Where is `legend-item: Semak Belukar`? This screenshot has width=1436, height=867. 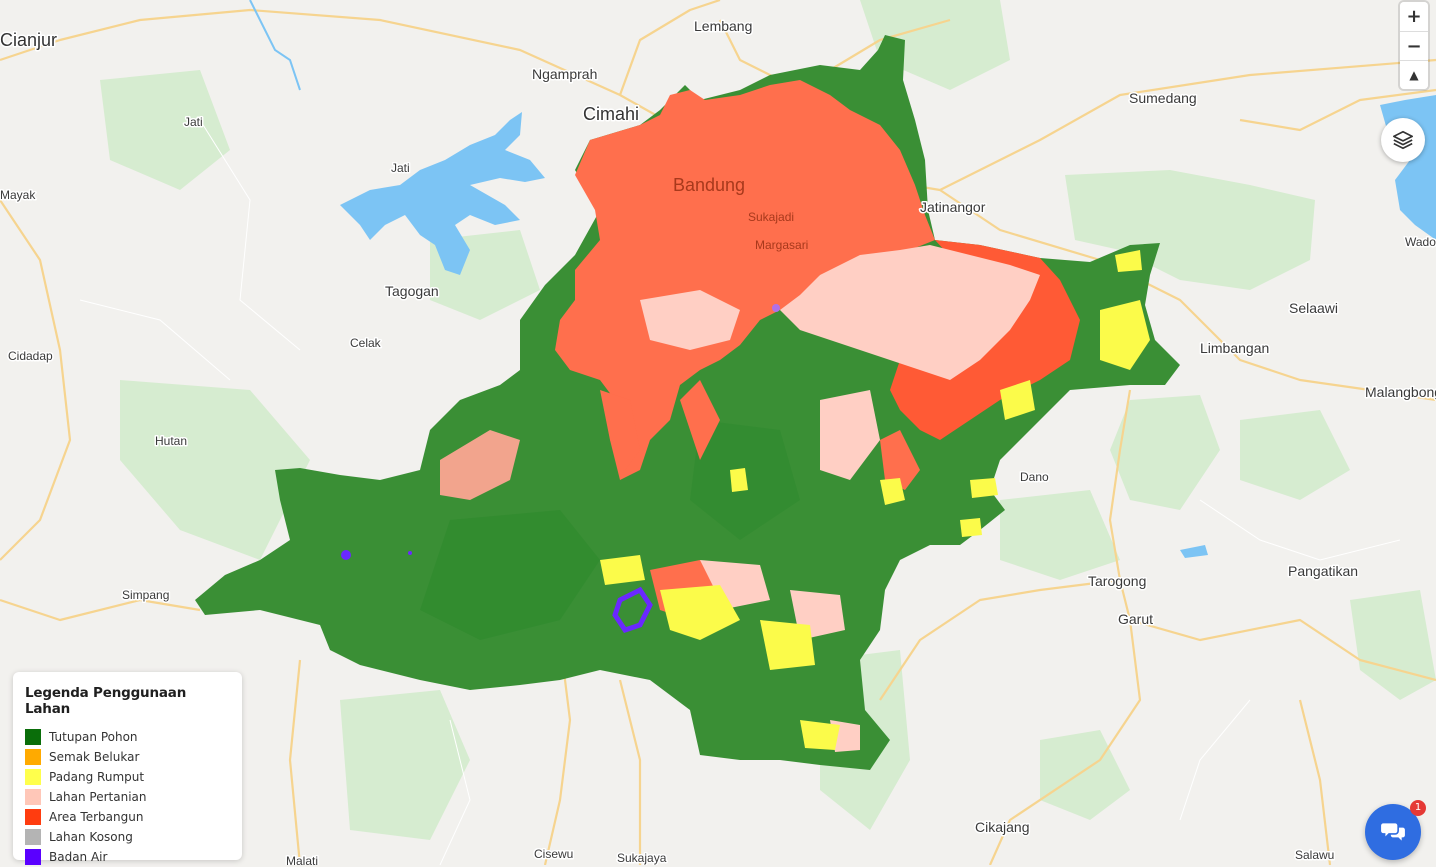
legend-item: Semak Belukar is located at coordinates (127, 757).